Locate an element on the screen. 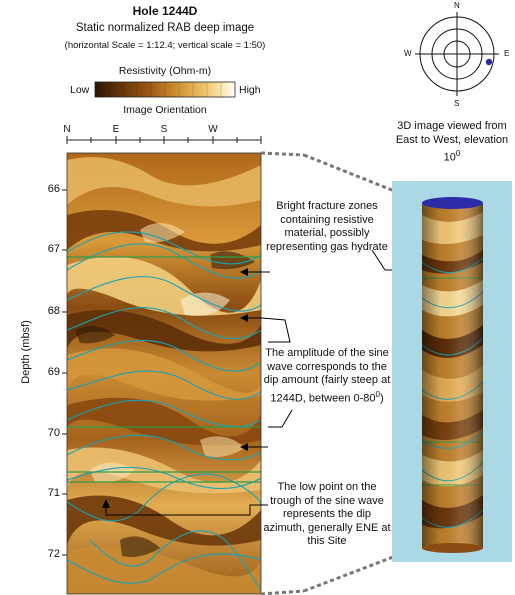 This screenshot has width=515, height=595. compass-w: W is located at coordinates (408, 53).